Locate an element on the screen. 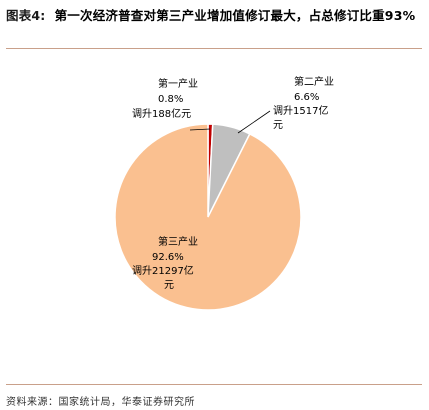 The image size is (429, 410). source-note: 资料来源：国家统计局，华泰证券研究所 is located at coordinates (100, 402).